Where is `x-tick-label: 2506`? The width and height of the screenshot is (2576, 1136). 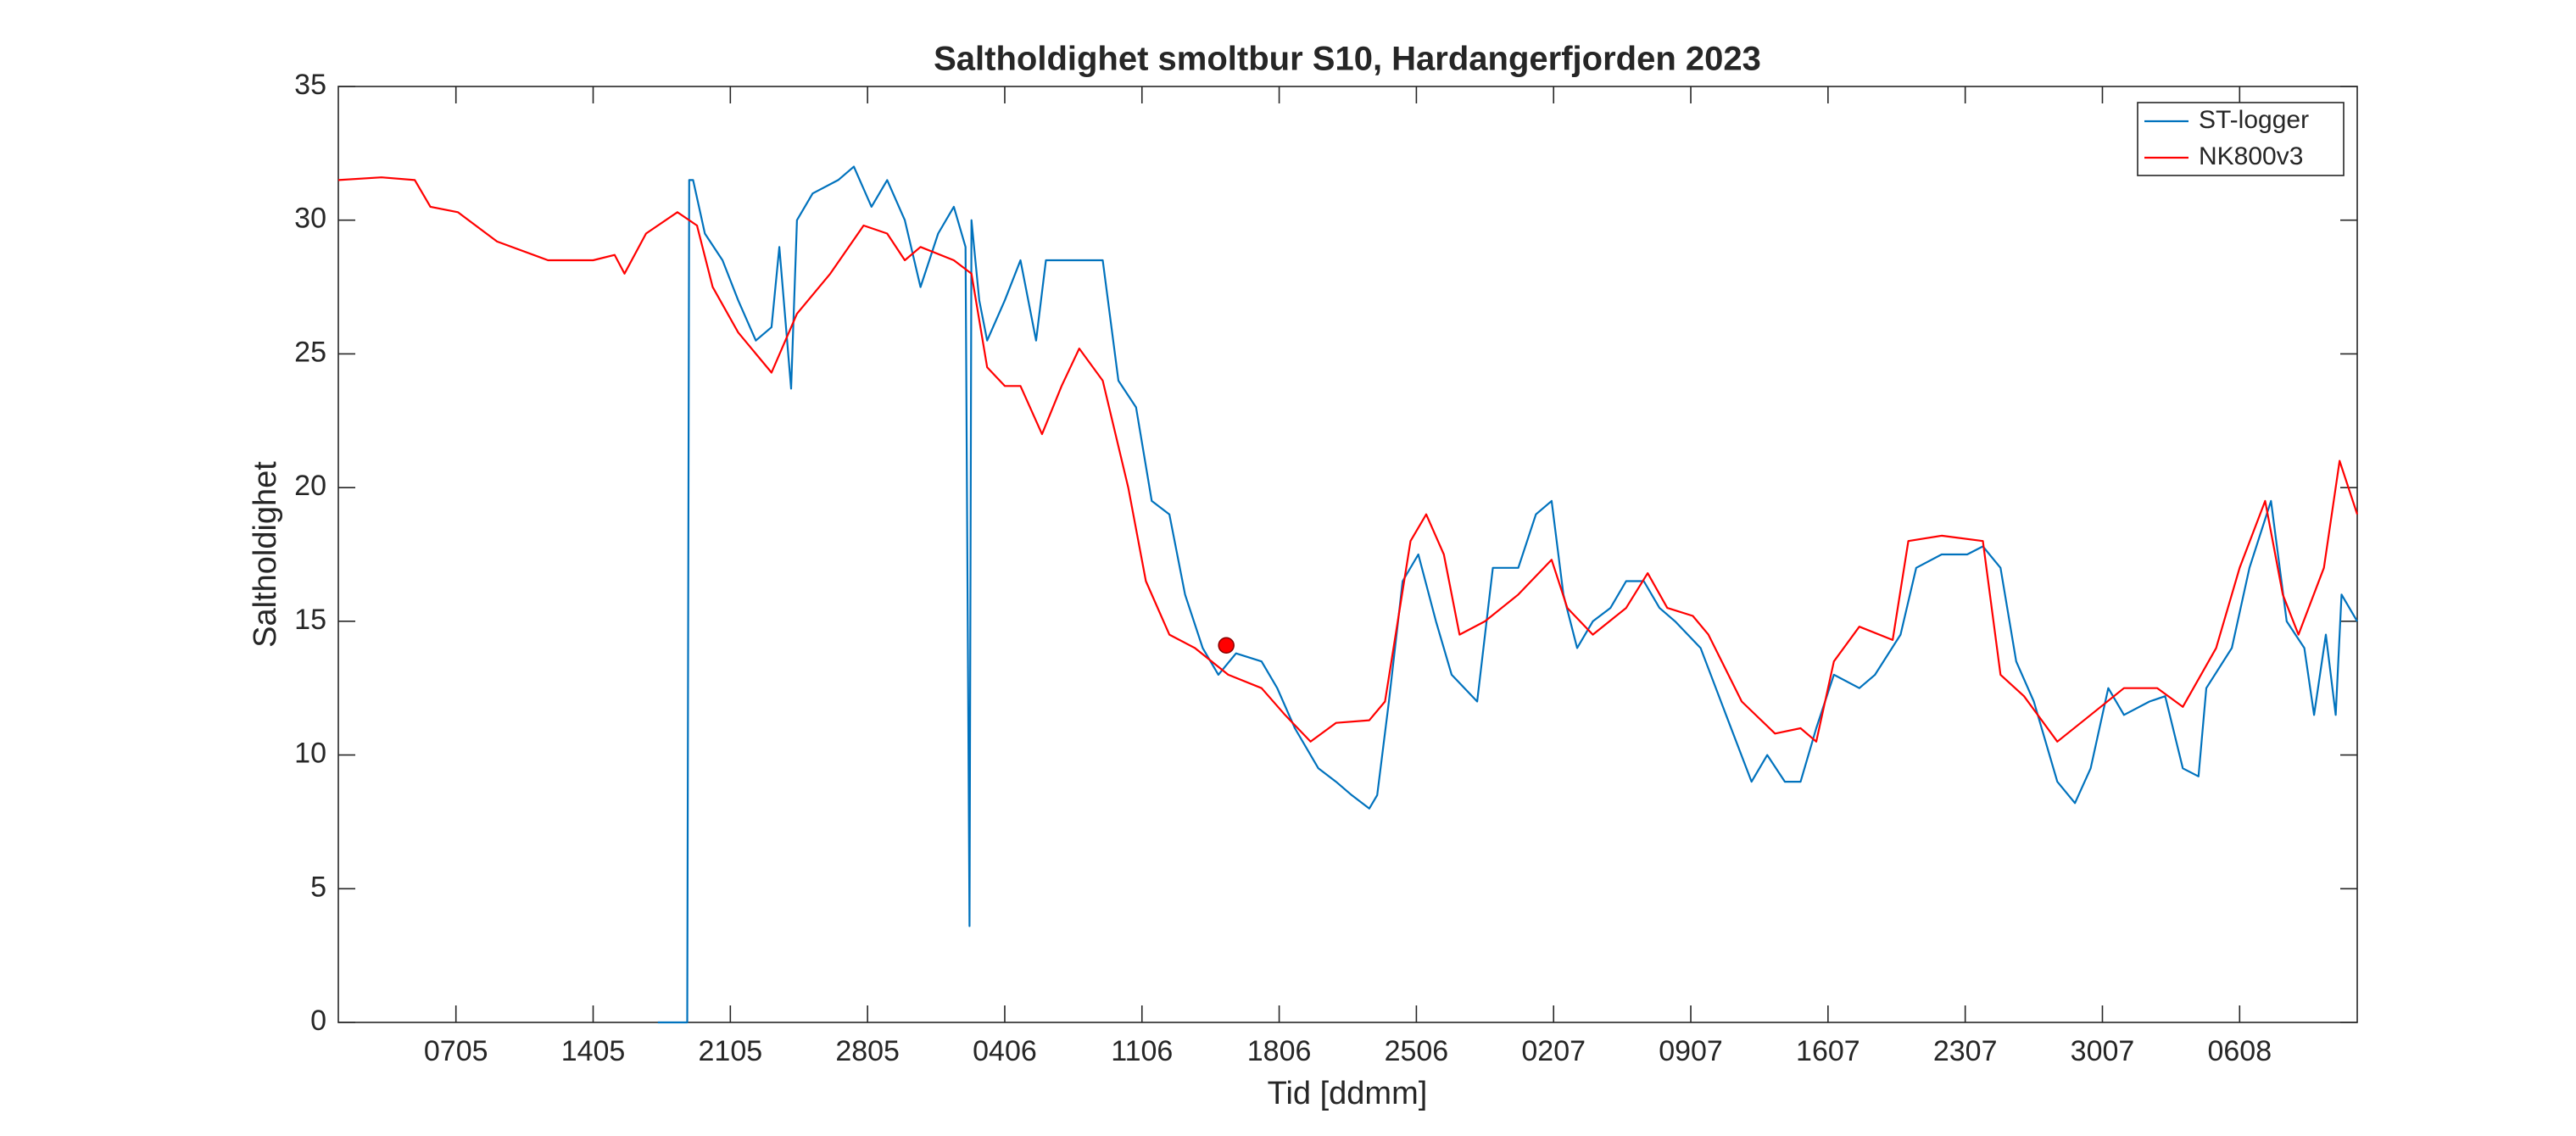
x-tick-label: 2506 is located at coordinates (1417, 1051).